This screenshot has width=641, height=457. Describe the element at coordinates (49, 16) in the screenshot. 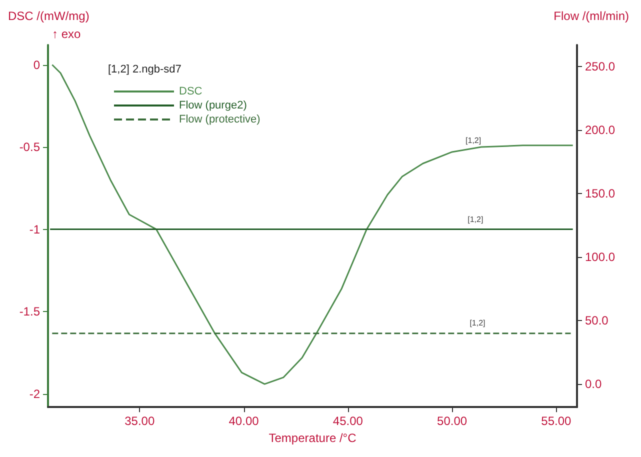

I see `y-axis-title: DSC /(mW/mg)` at that location.